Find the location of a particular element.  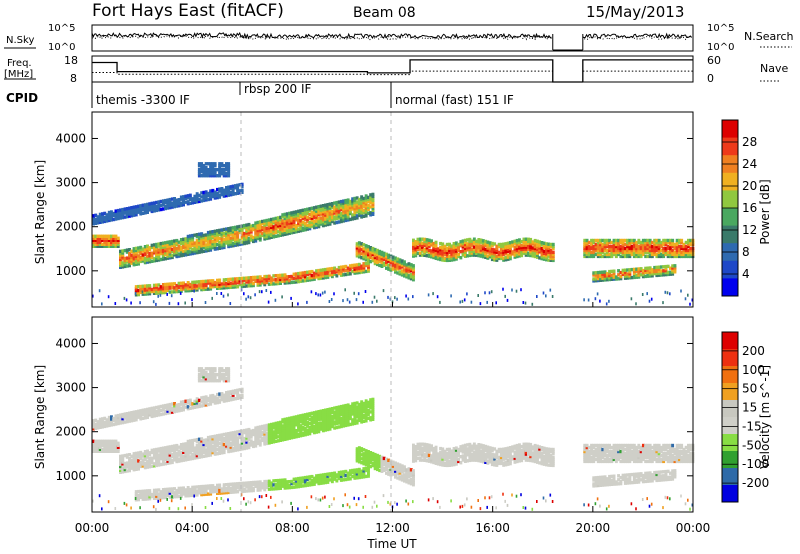

beam-label: Beam 08 is located at coordinates (384, 13).